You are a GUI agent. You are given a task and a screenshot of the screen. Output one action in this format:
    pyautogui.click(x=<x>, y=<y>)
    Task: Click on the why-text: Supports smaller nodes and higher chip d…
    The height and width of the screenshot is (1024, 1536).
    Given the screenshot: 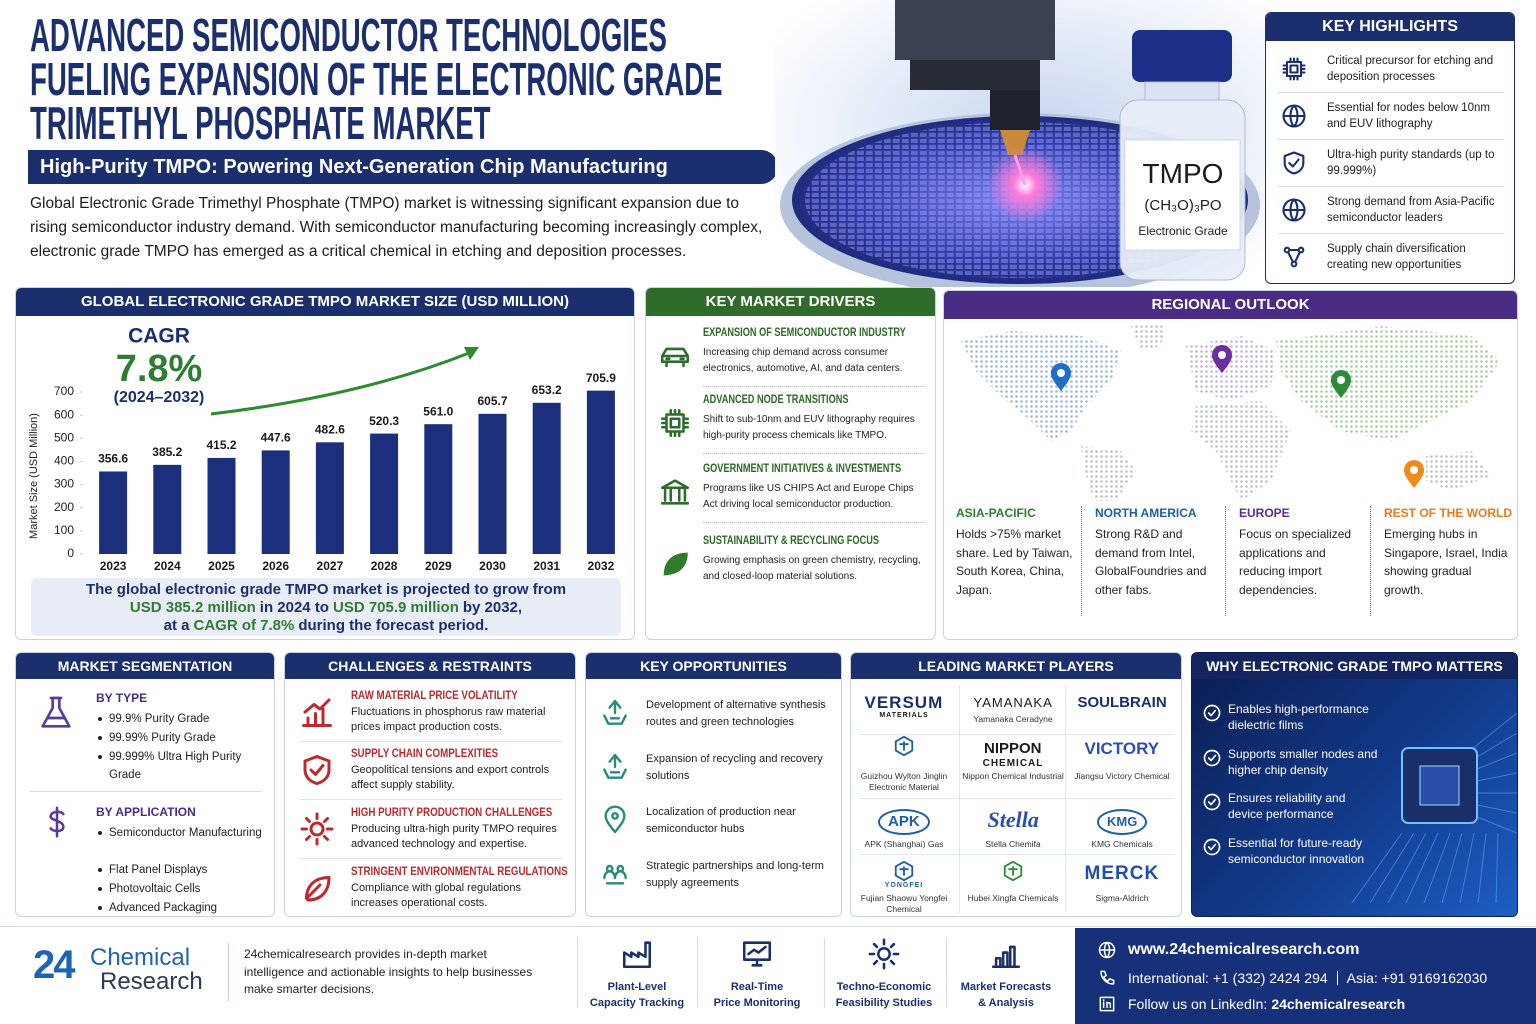 What is the action you would take?
    pyautogui.click(x=1303, y=761)
    